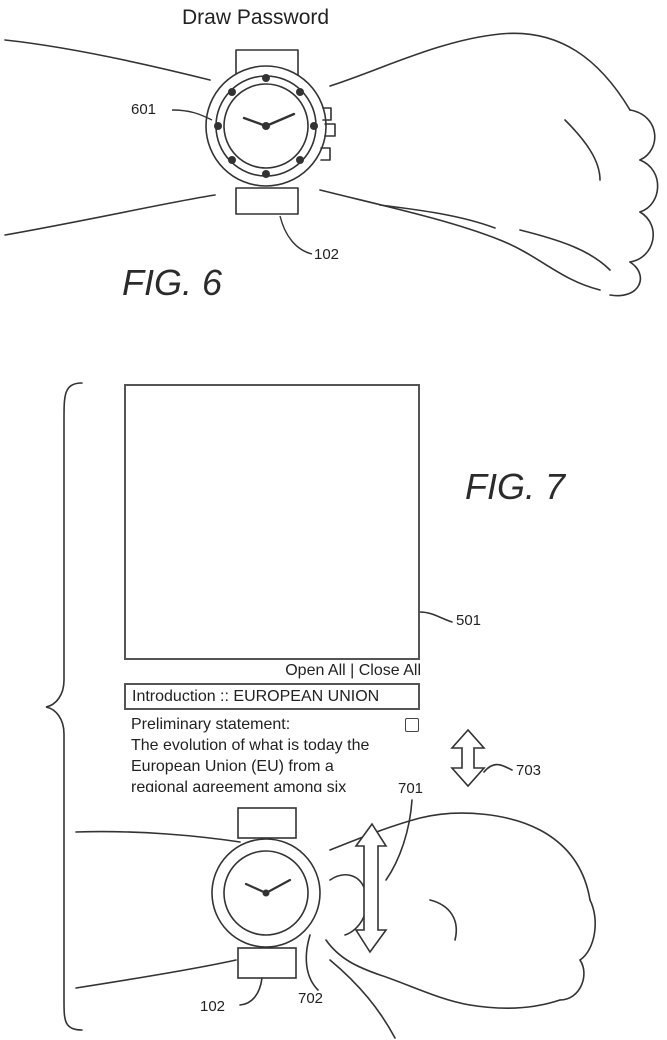 This screenshot has width=667, height=1040. What do you see at coordinates (64, 706) in the screenshot?
I see `fig7-brace` at bounding box center [64, 706].